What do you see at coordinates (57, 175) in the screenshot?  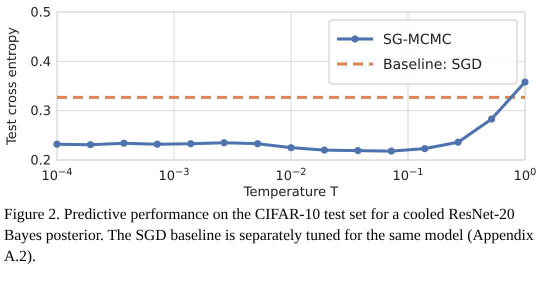 I see `x-tick-label: 10$^{−4}$` at bounding box center [57, 175].